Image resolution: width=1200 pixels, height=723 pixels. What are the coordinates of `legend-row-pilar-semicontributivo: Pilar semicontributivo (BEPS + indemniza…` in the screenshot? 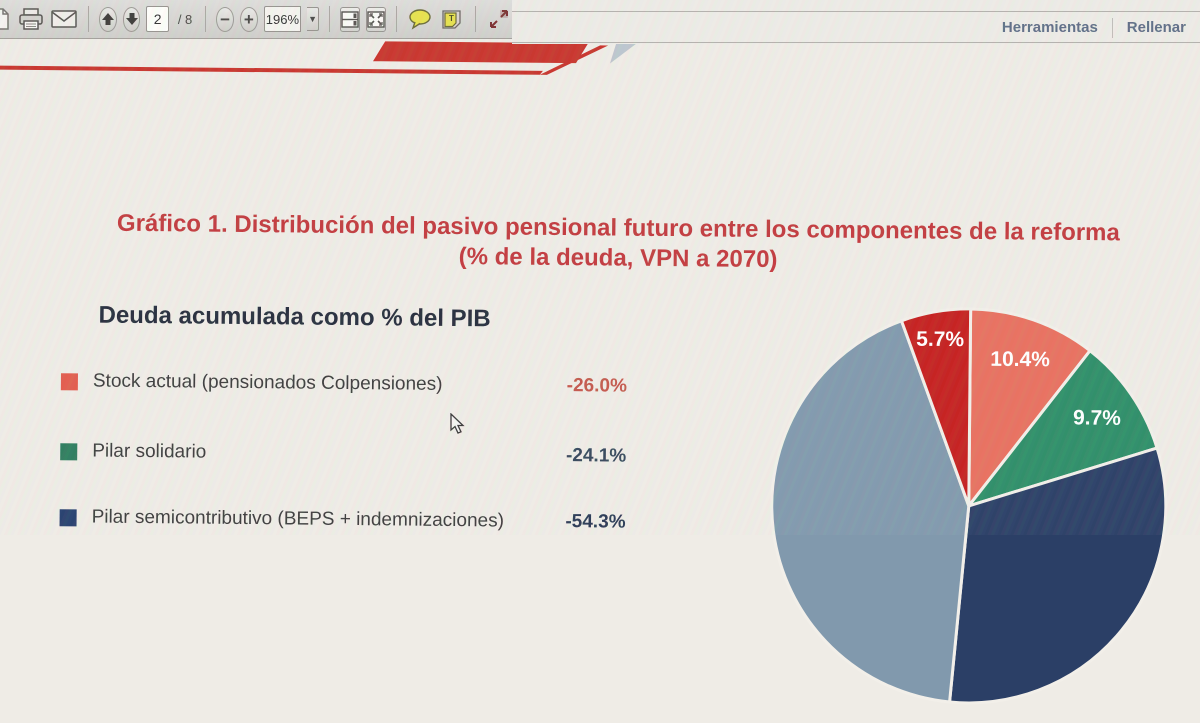 It's located at (342, 519).